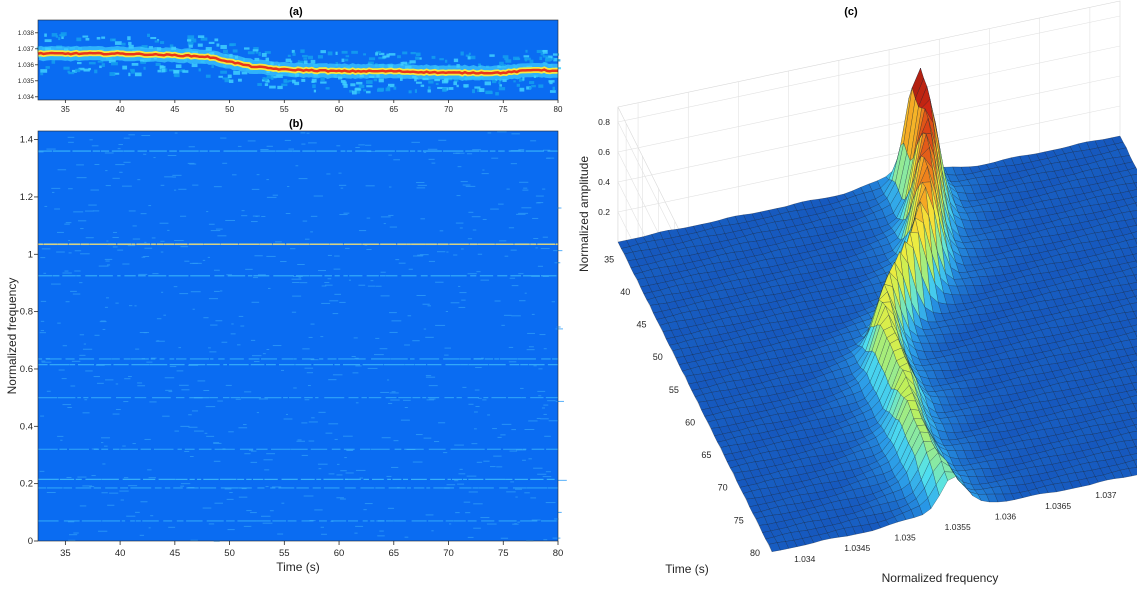  I want to click on panel-a-x-tick-label: 60, so click(339, 109).